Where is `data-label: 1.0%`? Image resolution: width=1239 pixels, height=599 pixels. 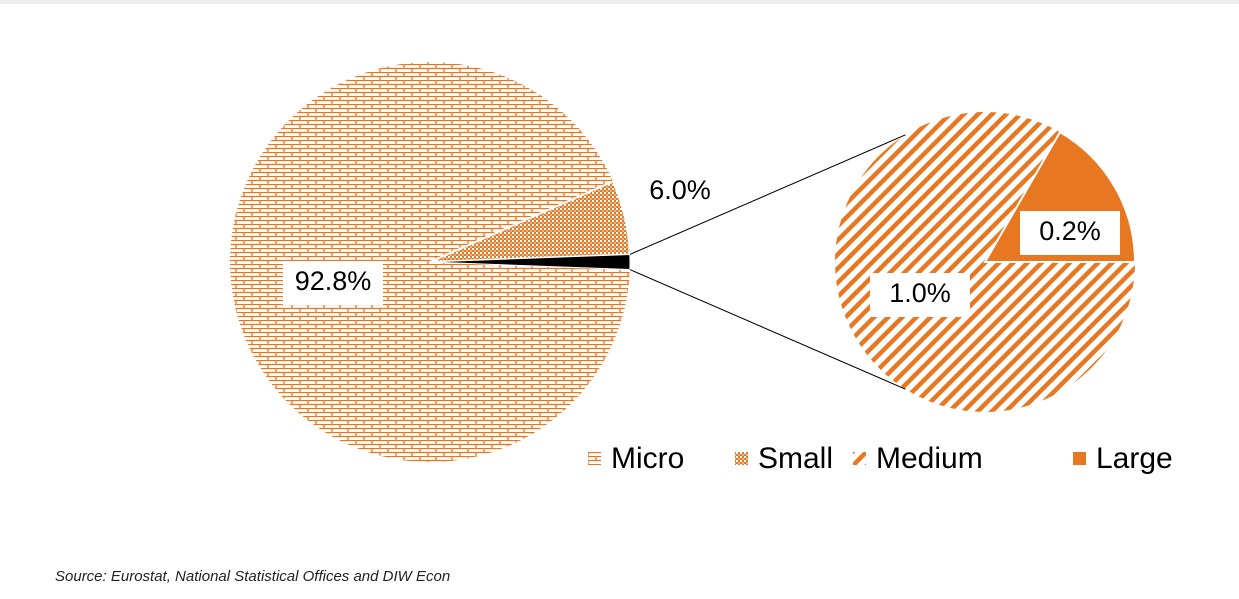
data-label: 1.0% is located at coordinates (920, 293).